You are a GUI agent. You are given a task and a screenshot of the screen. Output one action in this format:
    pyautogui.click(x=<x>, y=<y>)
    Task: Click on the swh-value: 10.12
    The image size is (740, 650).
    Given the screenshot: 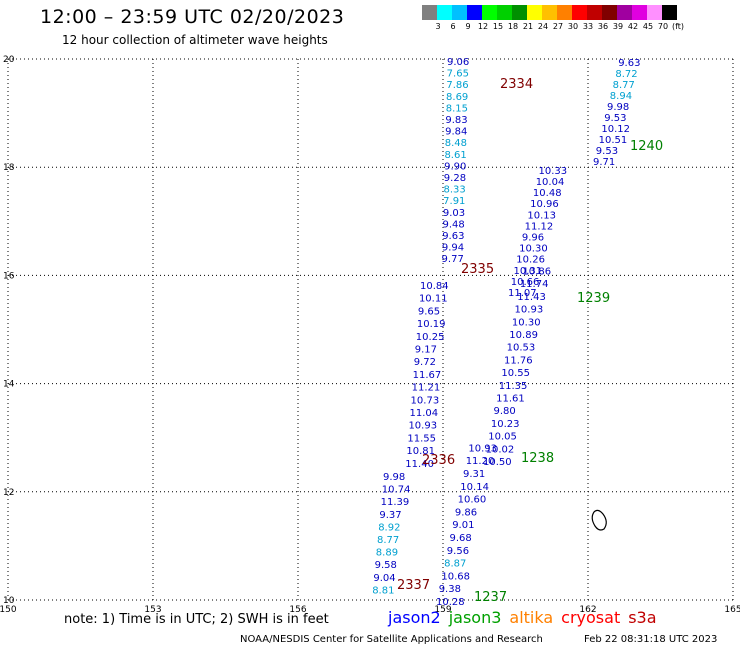 What is the action you would take?
    pyautogui.click(x=615, y=129)
    